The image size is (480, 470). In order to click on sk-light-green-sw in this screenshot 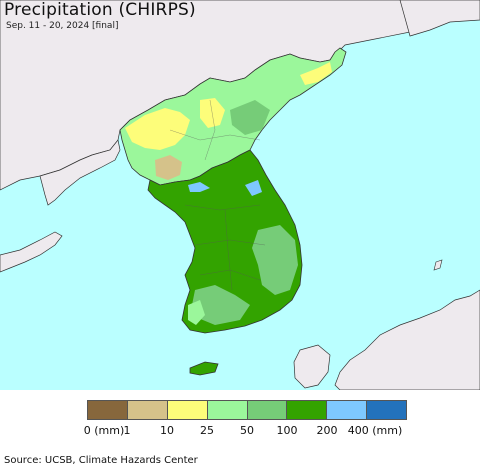, I will do `click(196, 312)`.